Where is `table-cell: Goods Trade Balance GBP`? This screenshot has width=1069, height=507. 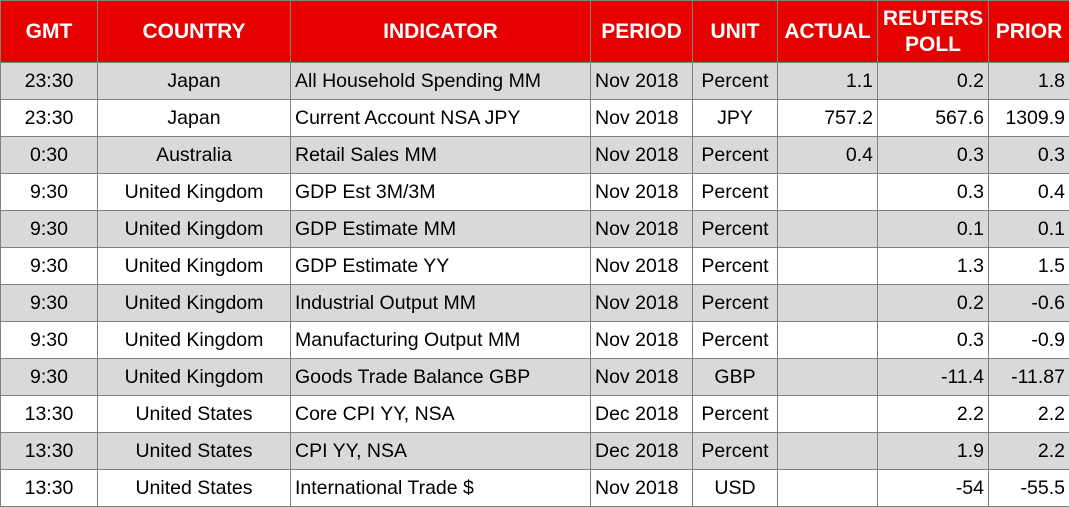 table-cell: Goods Trade Balance GBP is located at coordinates (441, 377).